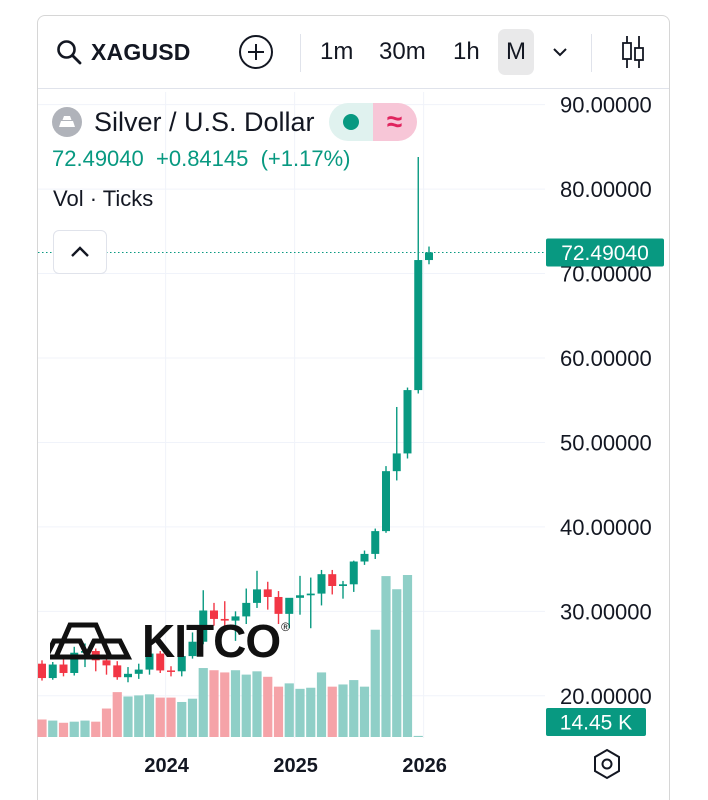 The width and height of the screenshot is (708, 800). I want to click on plus-circle-icon, so click(256, 52).